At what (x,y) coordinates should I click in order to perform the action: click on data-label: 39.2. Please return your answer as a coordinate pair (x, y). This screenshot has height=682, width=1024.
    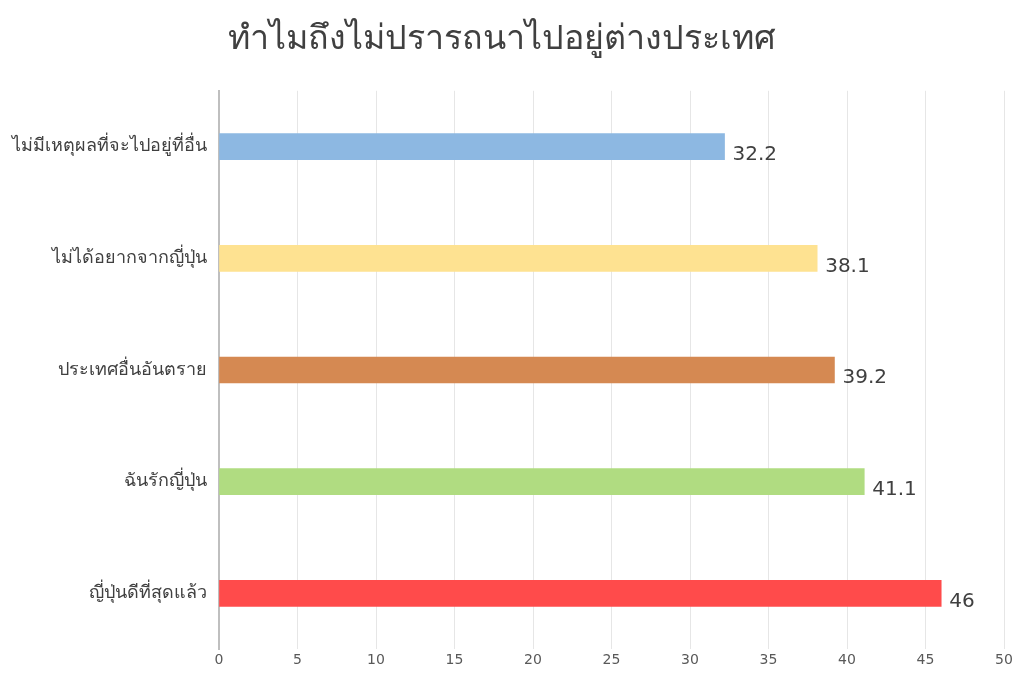
    Looking at the image, I should click on (864, 376).